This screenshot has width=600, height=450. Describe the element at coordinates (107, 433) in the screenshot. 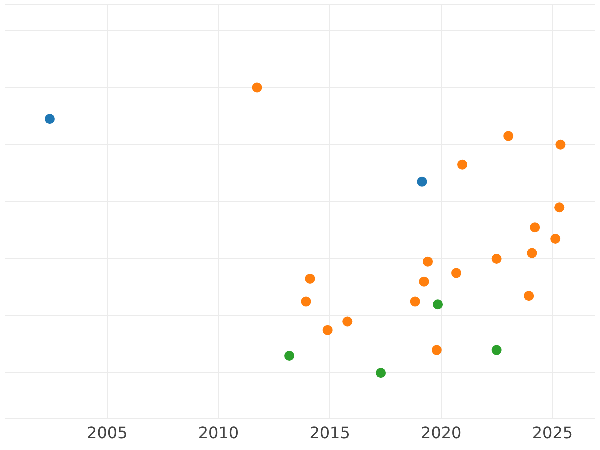

I see `x-tick-label: 2005` at that location.